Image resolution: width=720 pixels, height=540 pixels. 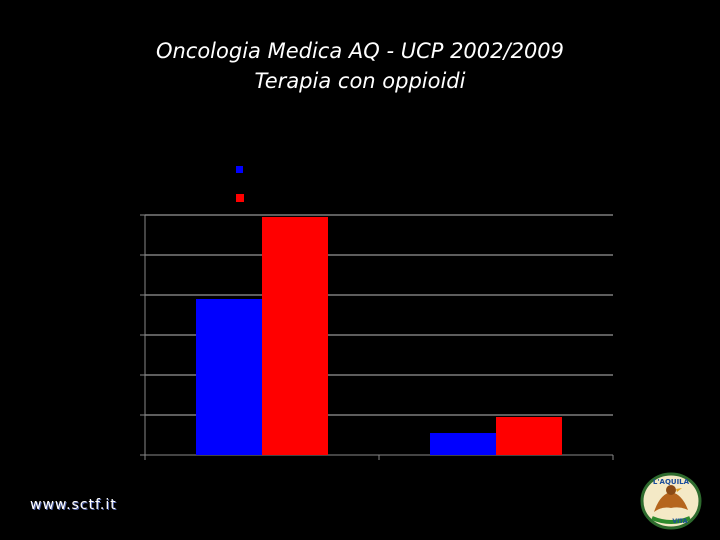 I want to click on aquila-logo: L'AQUILA VITA, so click(x=671, y=501).